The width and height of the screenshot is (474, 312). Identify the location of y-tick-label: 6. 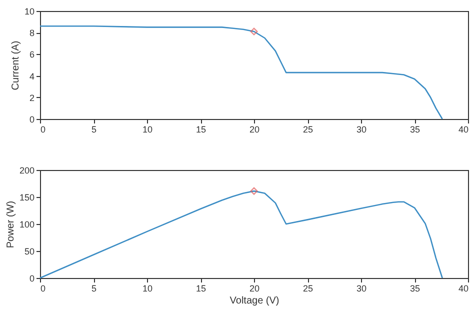
(31, 55).